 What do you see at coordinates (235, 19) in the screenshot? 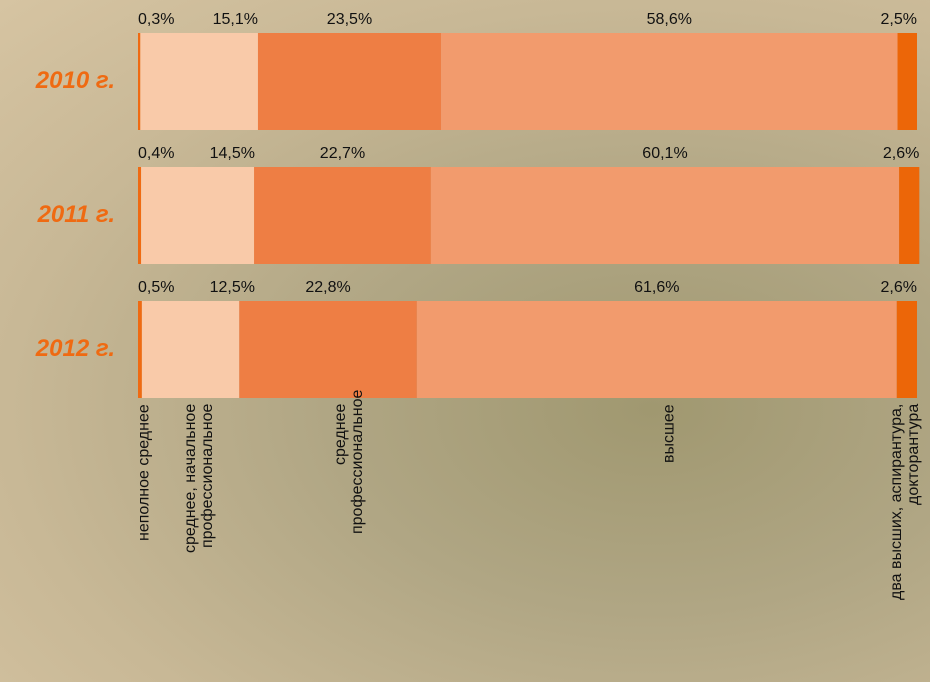
I see `value-label: 15,1%` at bounding box center [235, 19].